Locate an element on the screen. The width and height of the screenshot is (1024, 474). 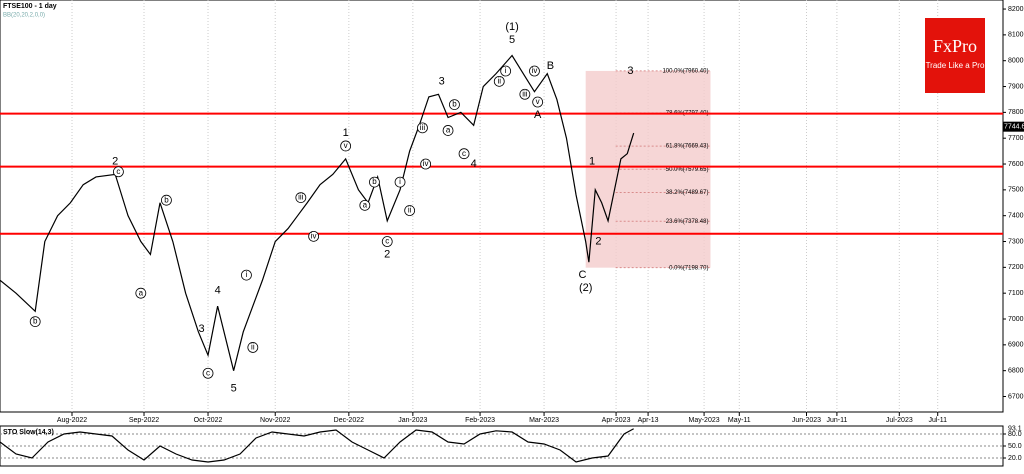
x-tick-label: Sep-2022 is located at coordinates (144, 420).